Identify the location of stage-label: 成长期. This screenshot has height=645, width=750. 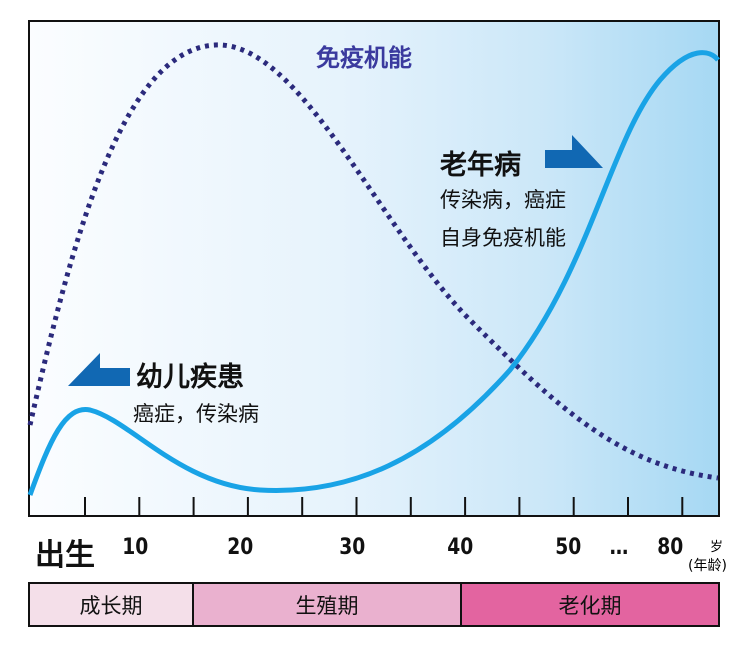
(111, 605).